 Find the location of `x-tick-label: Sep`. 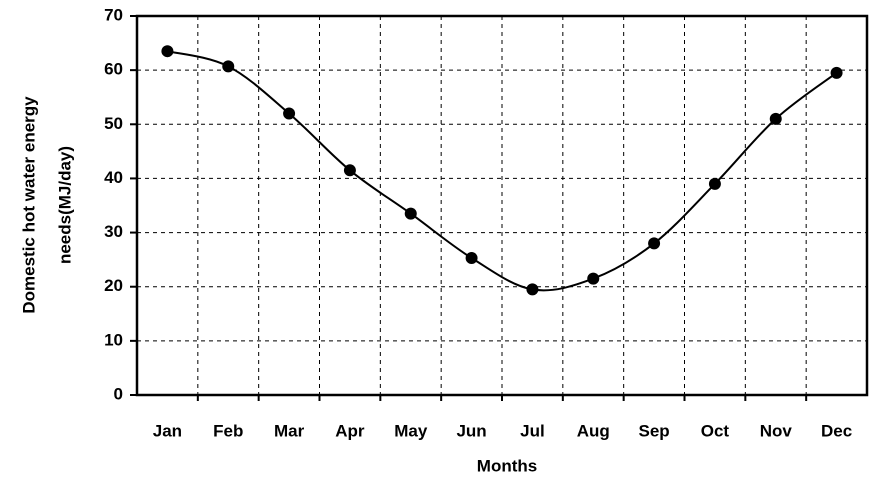

x-tick-label: Sep is located at coordinates (653, 430).